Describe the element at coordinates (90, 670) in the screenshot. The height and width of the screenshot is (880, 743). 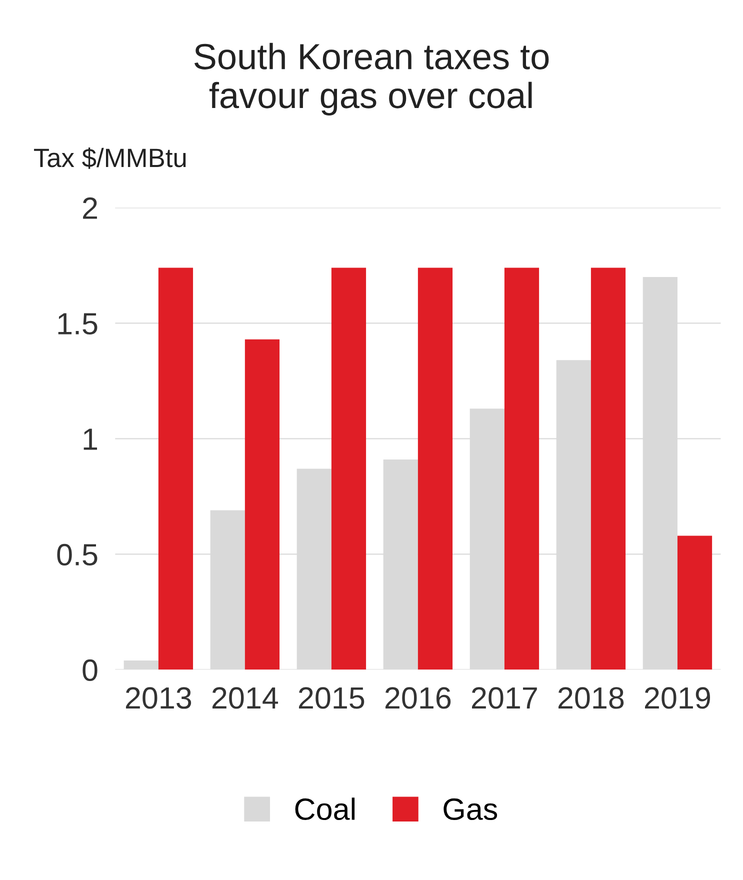
I see `y-tick-label: 0` at that location.